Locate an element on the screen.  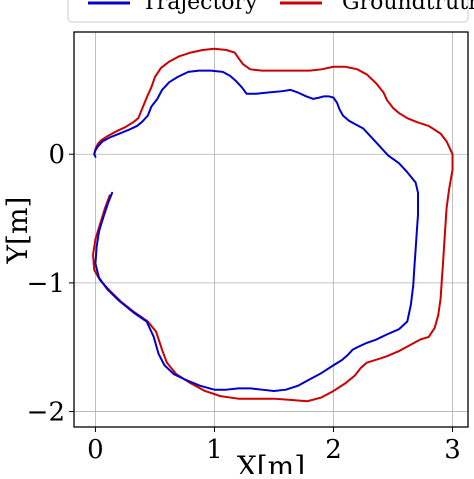
x-axis-label: X[m] is located at coordinates (271, 462).